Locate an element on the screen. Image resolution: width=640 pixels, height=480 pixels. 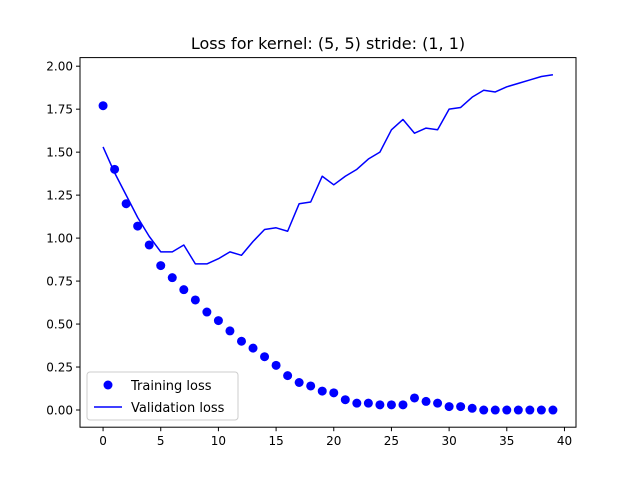
y-tick-label: 0.75 is located at coordinates (59, 281).